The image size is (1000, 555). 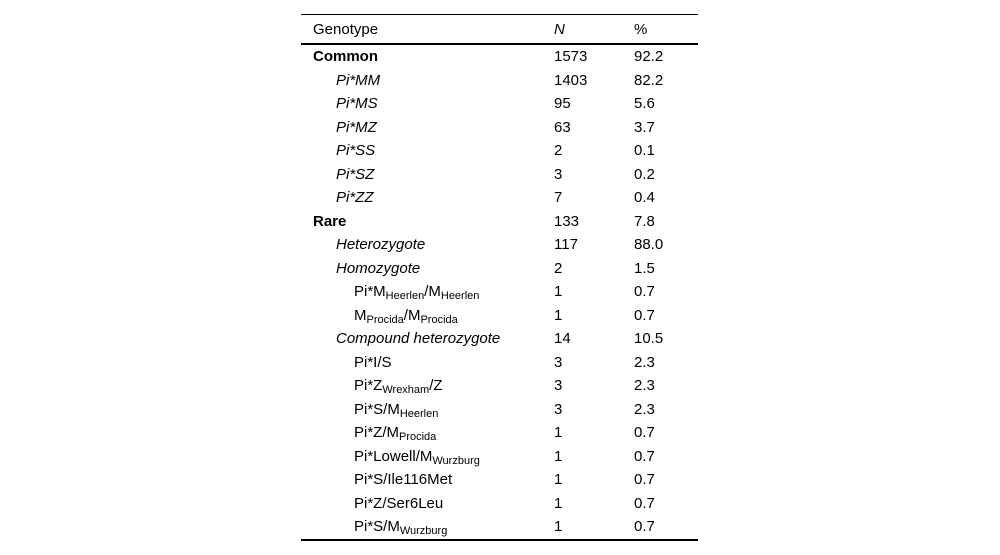 What do you see at coordinates (378, 268) in the screenshot?
I see `genotype-label: Homozygote` at bounding box center [378, 268].